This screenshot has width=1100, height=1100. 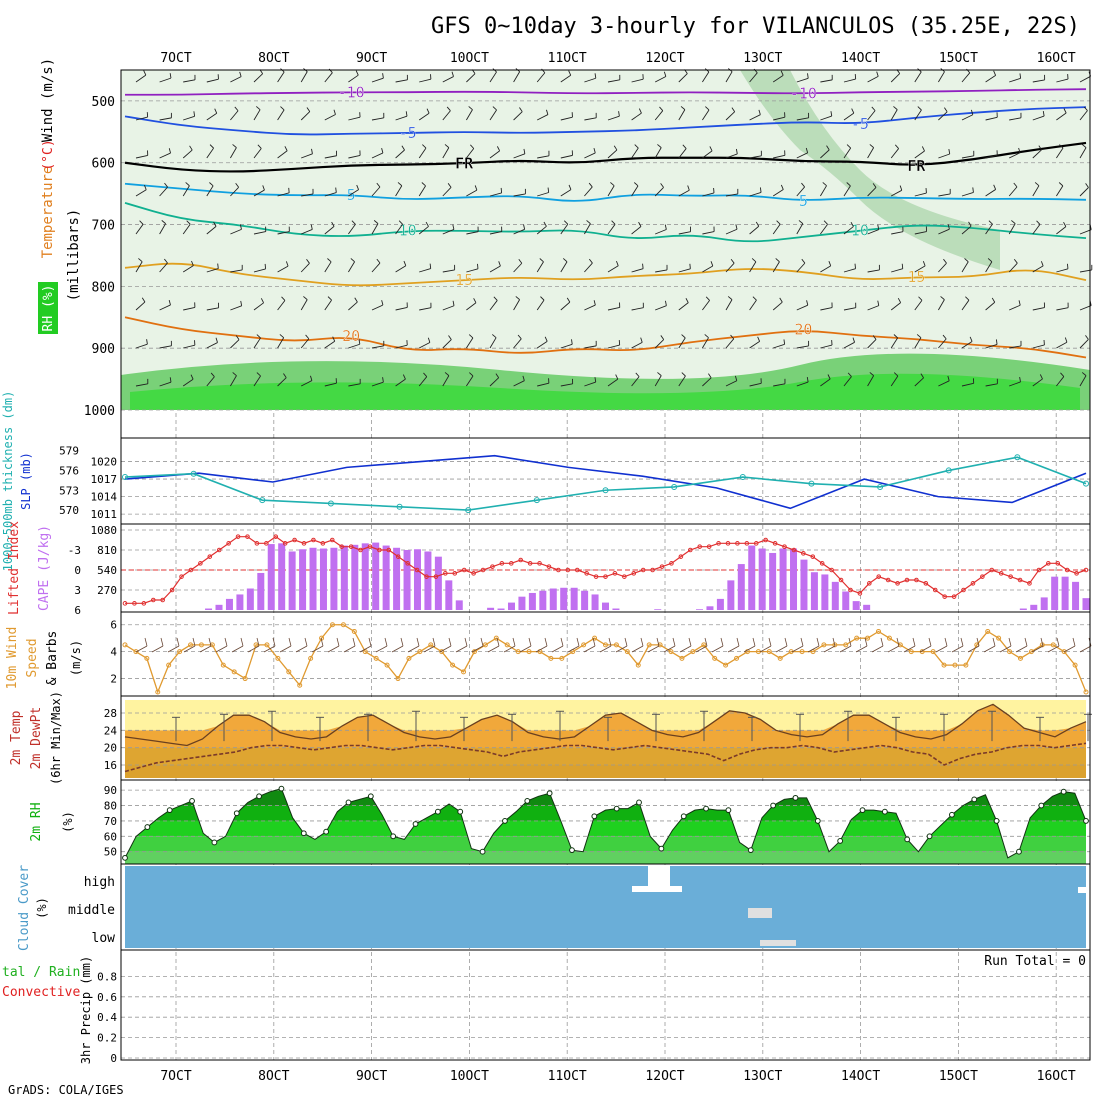 What do you see at coordinates (12, 658) in the screenshot?
I see `wind10m-label-a: 10m Wind` at bounding box center [12, 658].